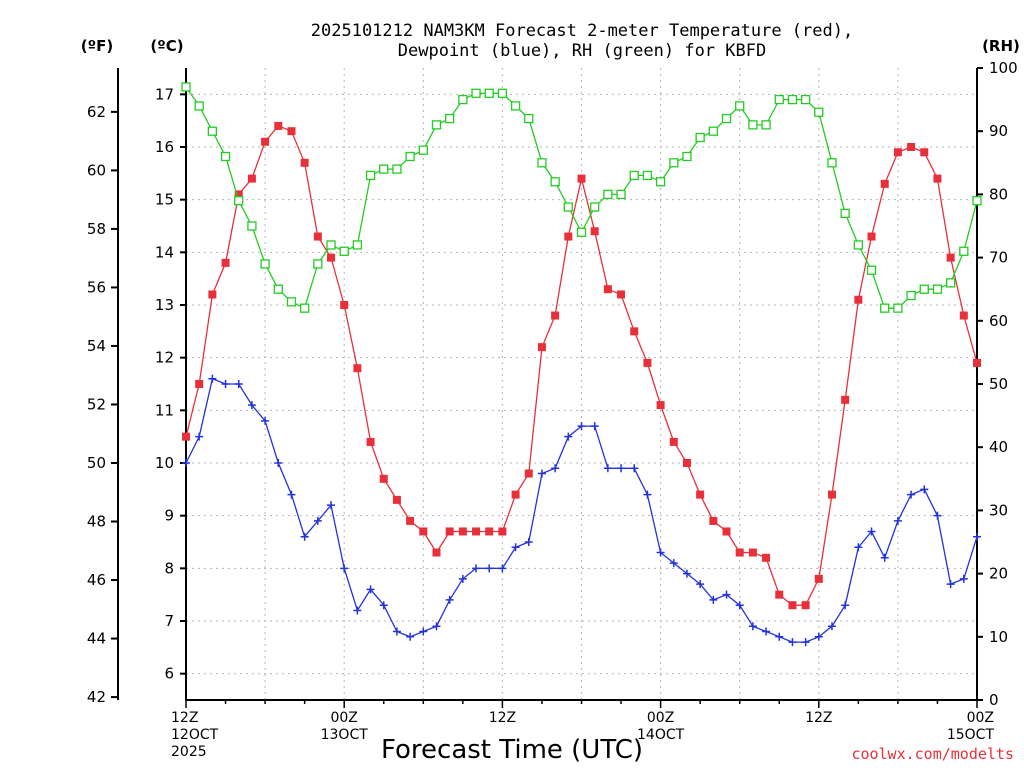 Image resolution: width=1024 pixels, height=768 pixels. I want to click on celsius-tick-label-17: 17, so click(164, 94).